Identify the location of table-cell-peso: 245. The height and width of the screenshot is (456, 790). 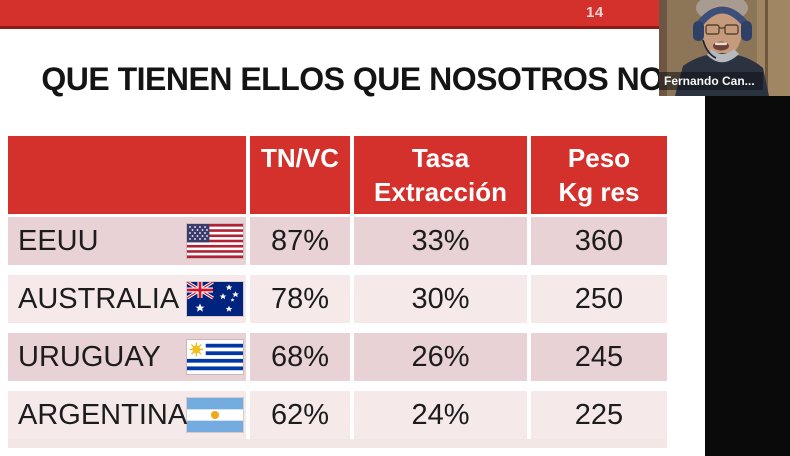
(599, 357).